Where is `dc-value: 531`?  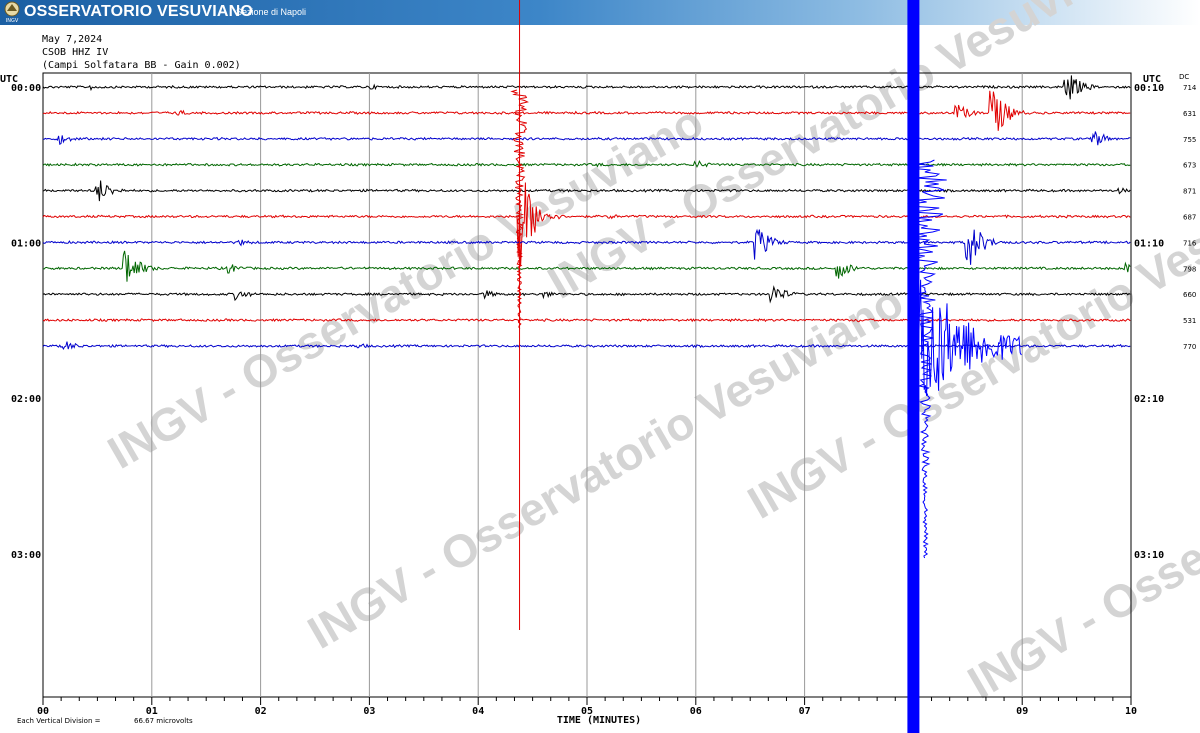
dc-value: 531 is located at coordinates (1189, 321).